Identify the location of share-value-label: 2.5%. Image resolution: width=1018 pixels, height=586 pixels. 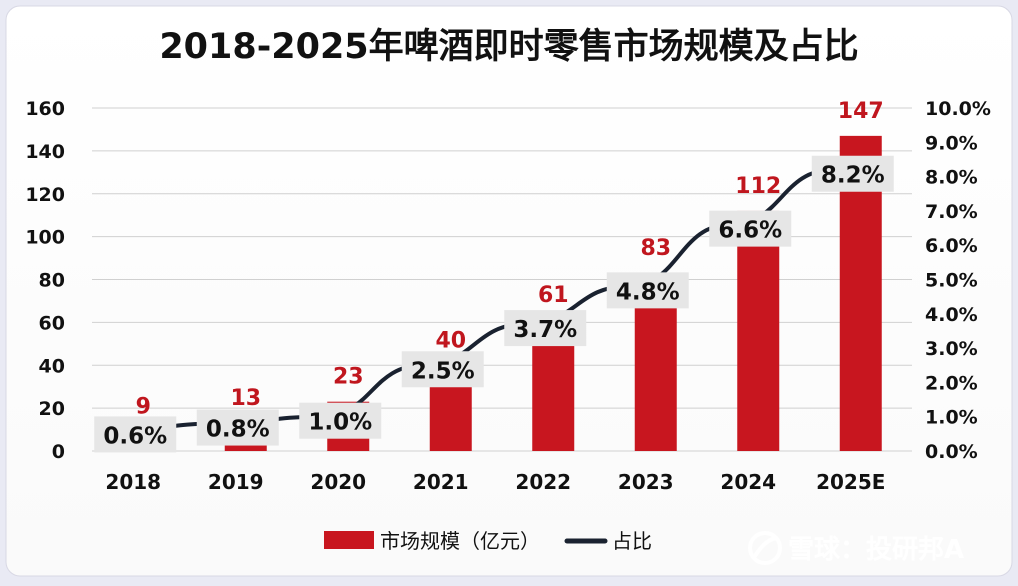
(443, 371).